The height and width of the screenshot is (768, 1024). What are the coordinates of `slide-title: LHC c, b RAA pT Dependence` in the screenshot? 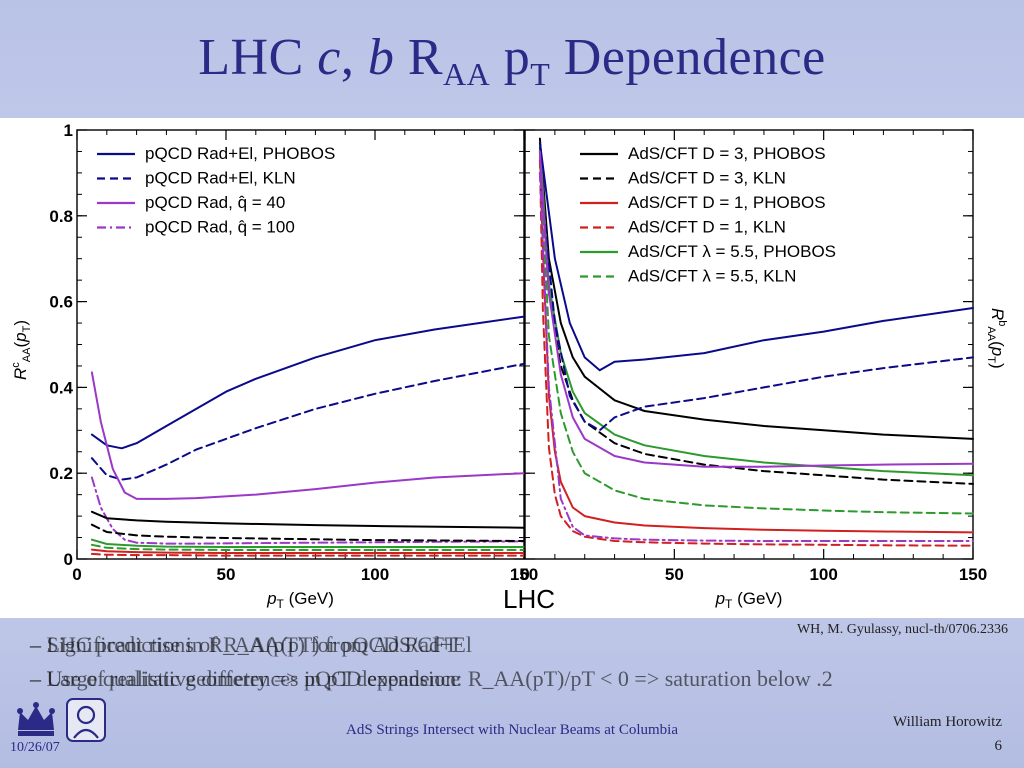 It's located at (512, 60).